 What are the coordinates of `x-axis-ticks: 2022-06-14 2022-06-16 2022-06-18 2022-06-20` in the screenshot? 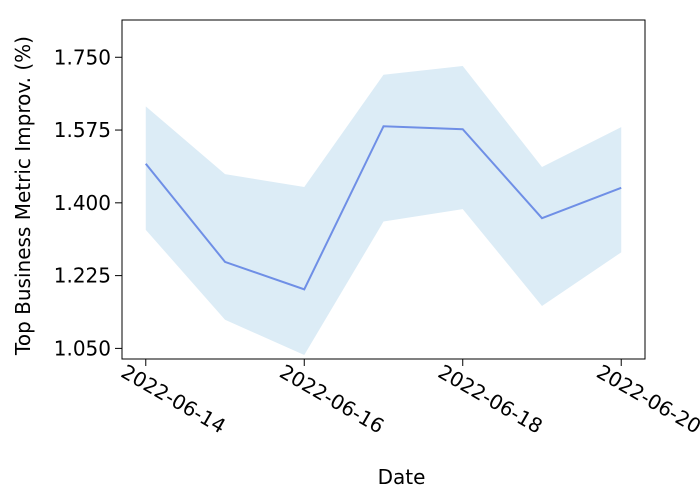 It's located at (408, 398).